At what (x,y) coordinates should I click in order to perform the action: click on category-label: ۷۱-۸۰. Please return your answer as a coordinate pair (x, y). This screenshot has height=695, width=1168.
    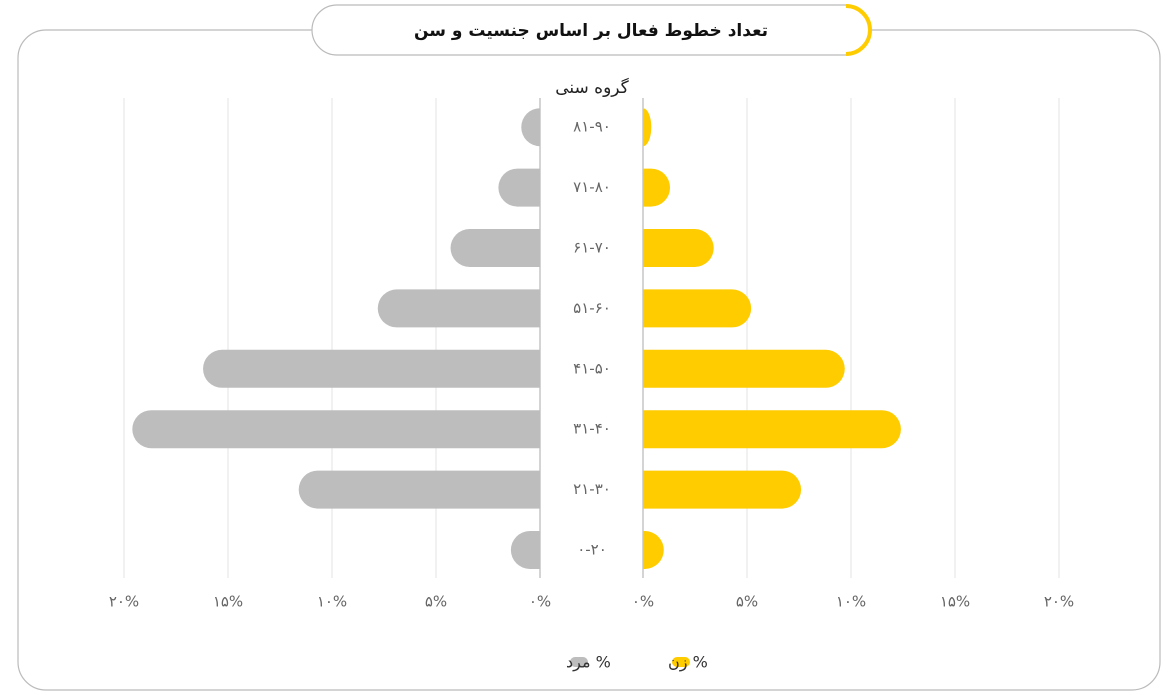
    Looking at the image, I should click on (592, 187).